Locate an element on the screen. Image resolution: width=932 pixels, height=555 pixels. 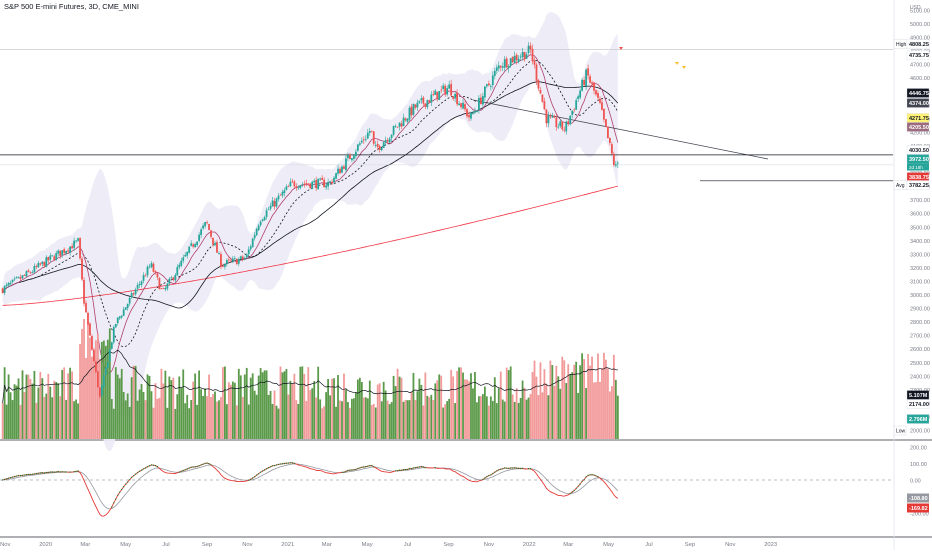
badge-sub-text: 2d 18h is located at coordinates (916, 167).